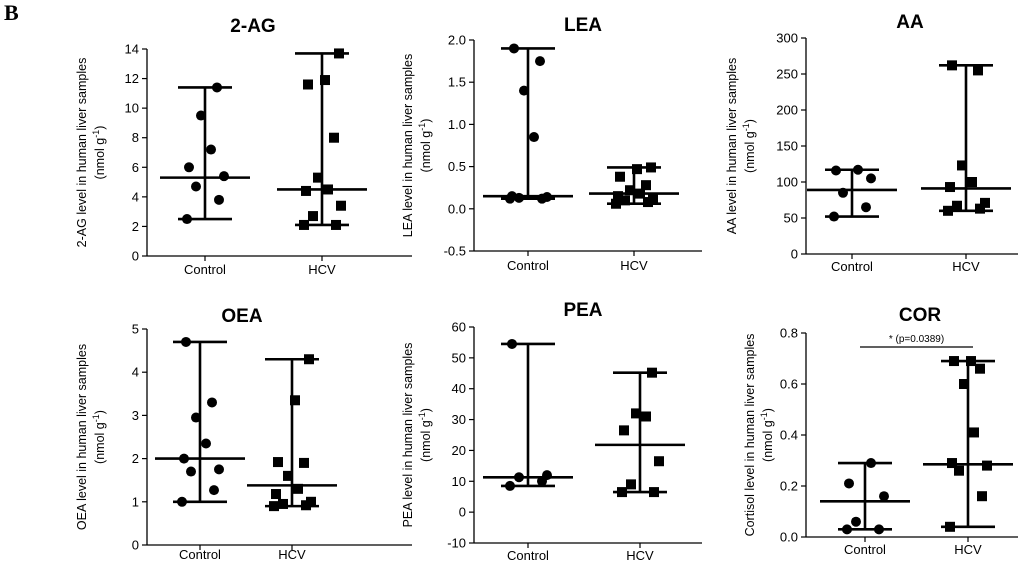 This screenshot has width=1024, height=567. Describe the element at coordinates (920, 315) in the screenshot. I see `chart-title: COR` at that location.